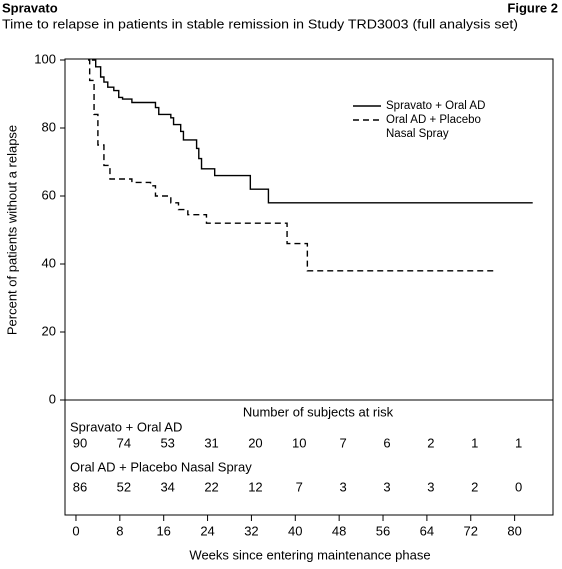  Describe the element at coordinates (255, 486) in the screenshot. I see `risk-count: 12` at that location.